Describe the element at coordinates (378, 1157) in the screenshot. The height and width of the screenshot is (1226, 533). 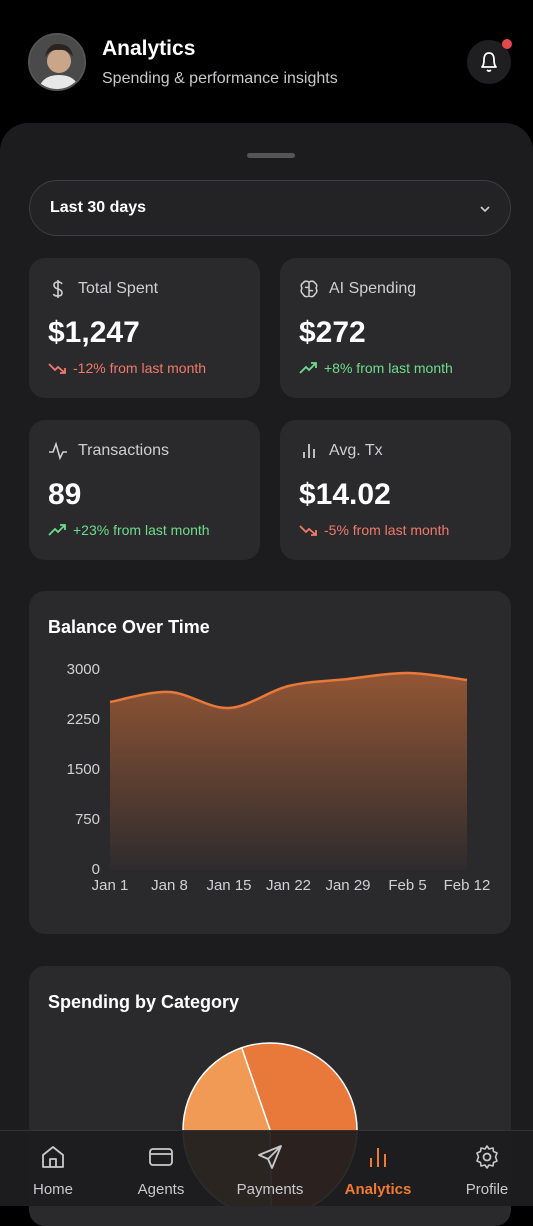
I see `analytics-icon` at that location.